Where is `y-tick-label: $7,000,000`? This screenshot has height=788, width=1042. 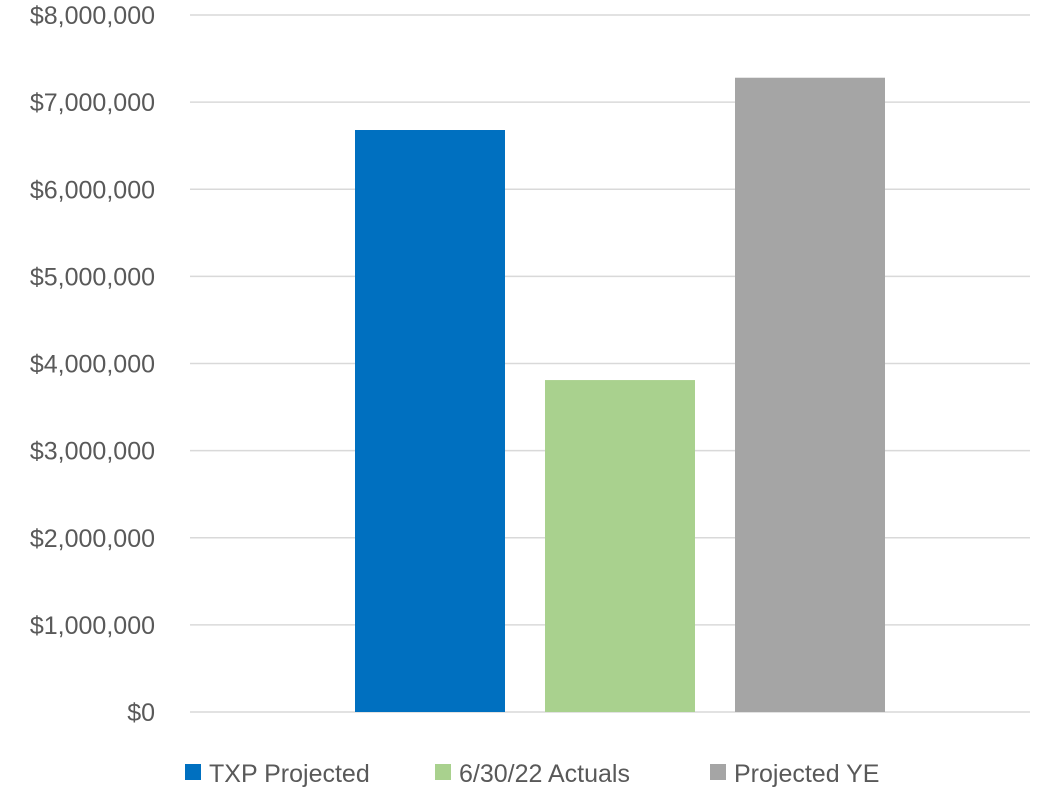
y-tick-label: $7,000,000 is located at coordinates (92, 103).